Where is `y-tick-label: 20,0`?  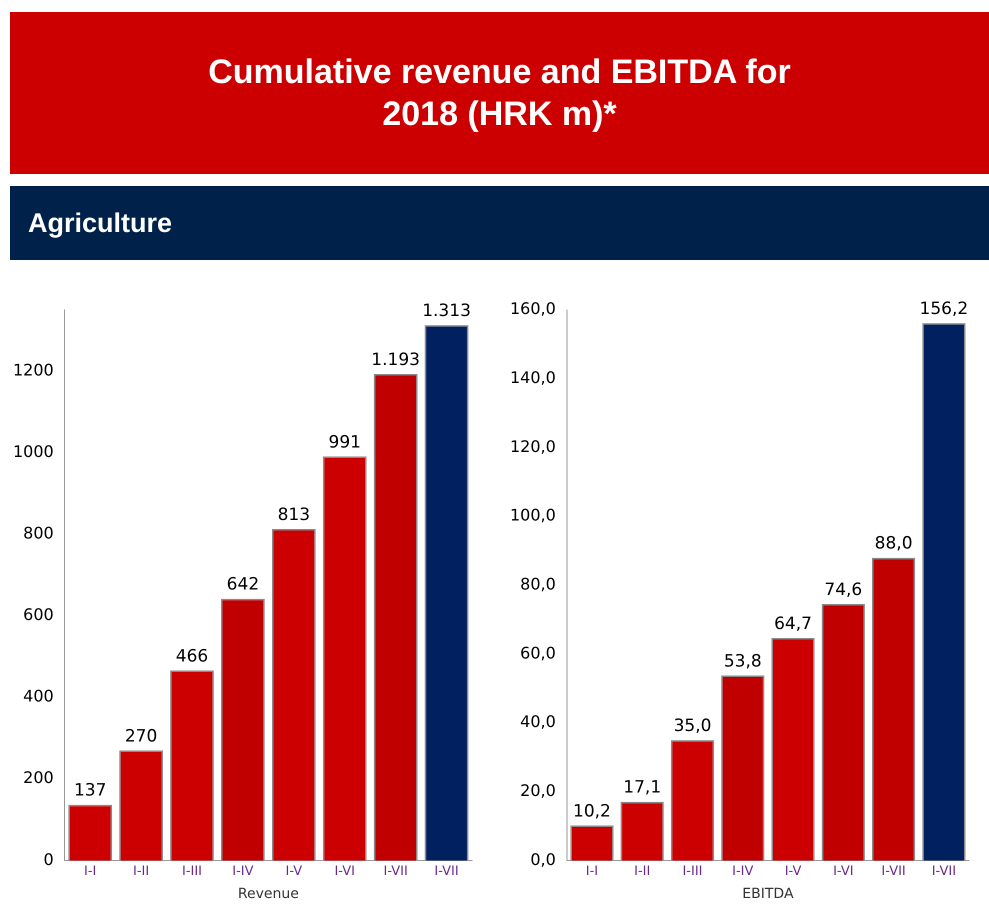 y-tick-label: 20,0 is located at coordinates (538, 790).